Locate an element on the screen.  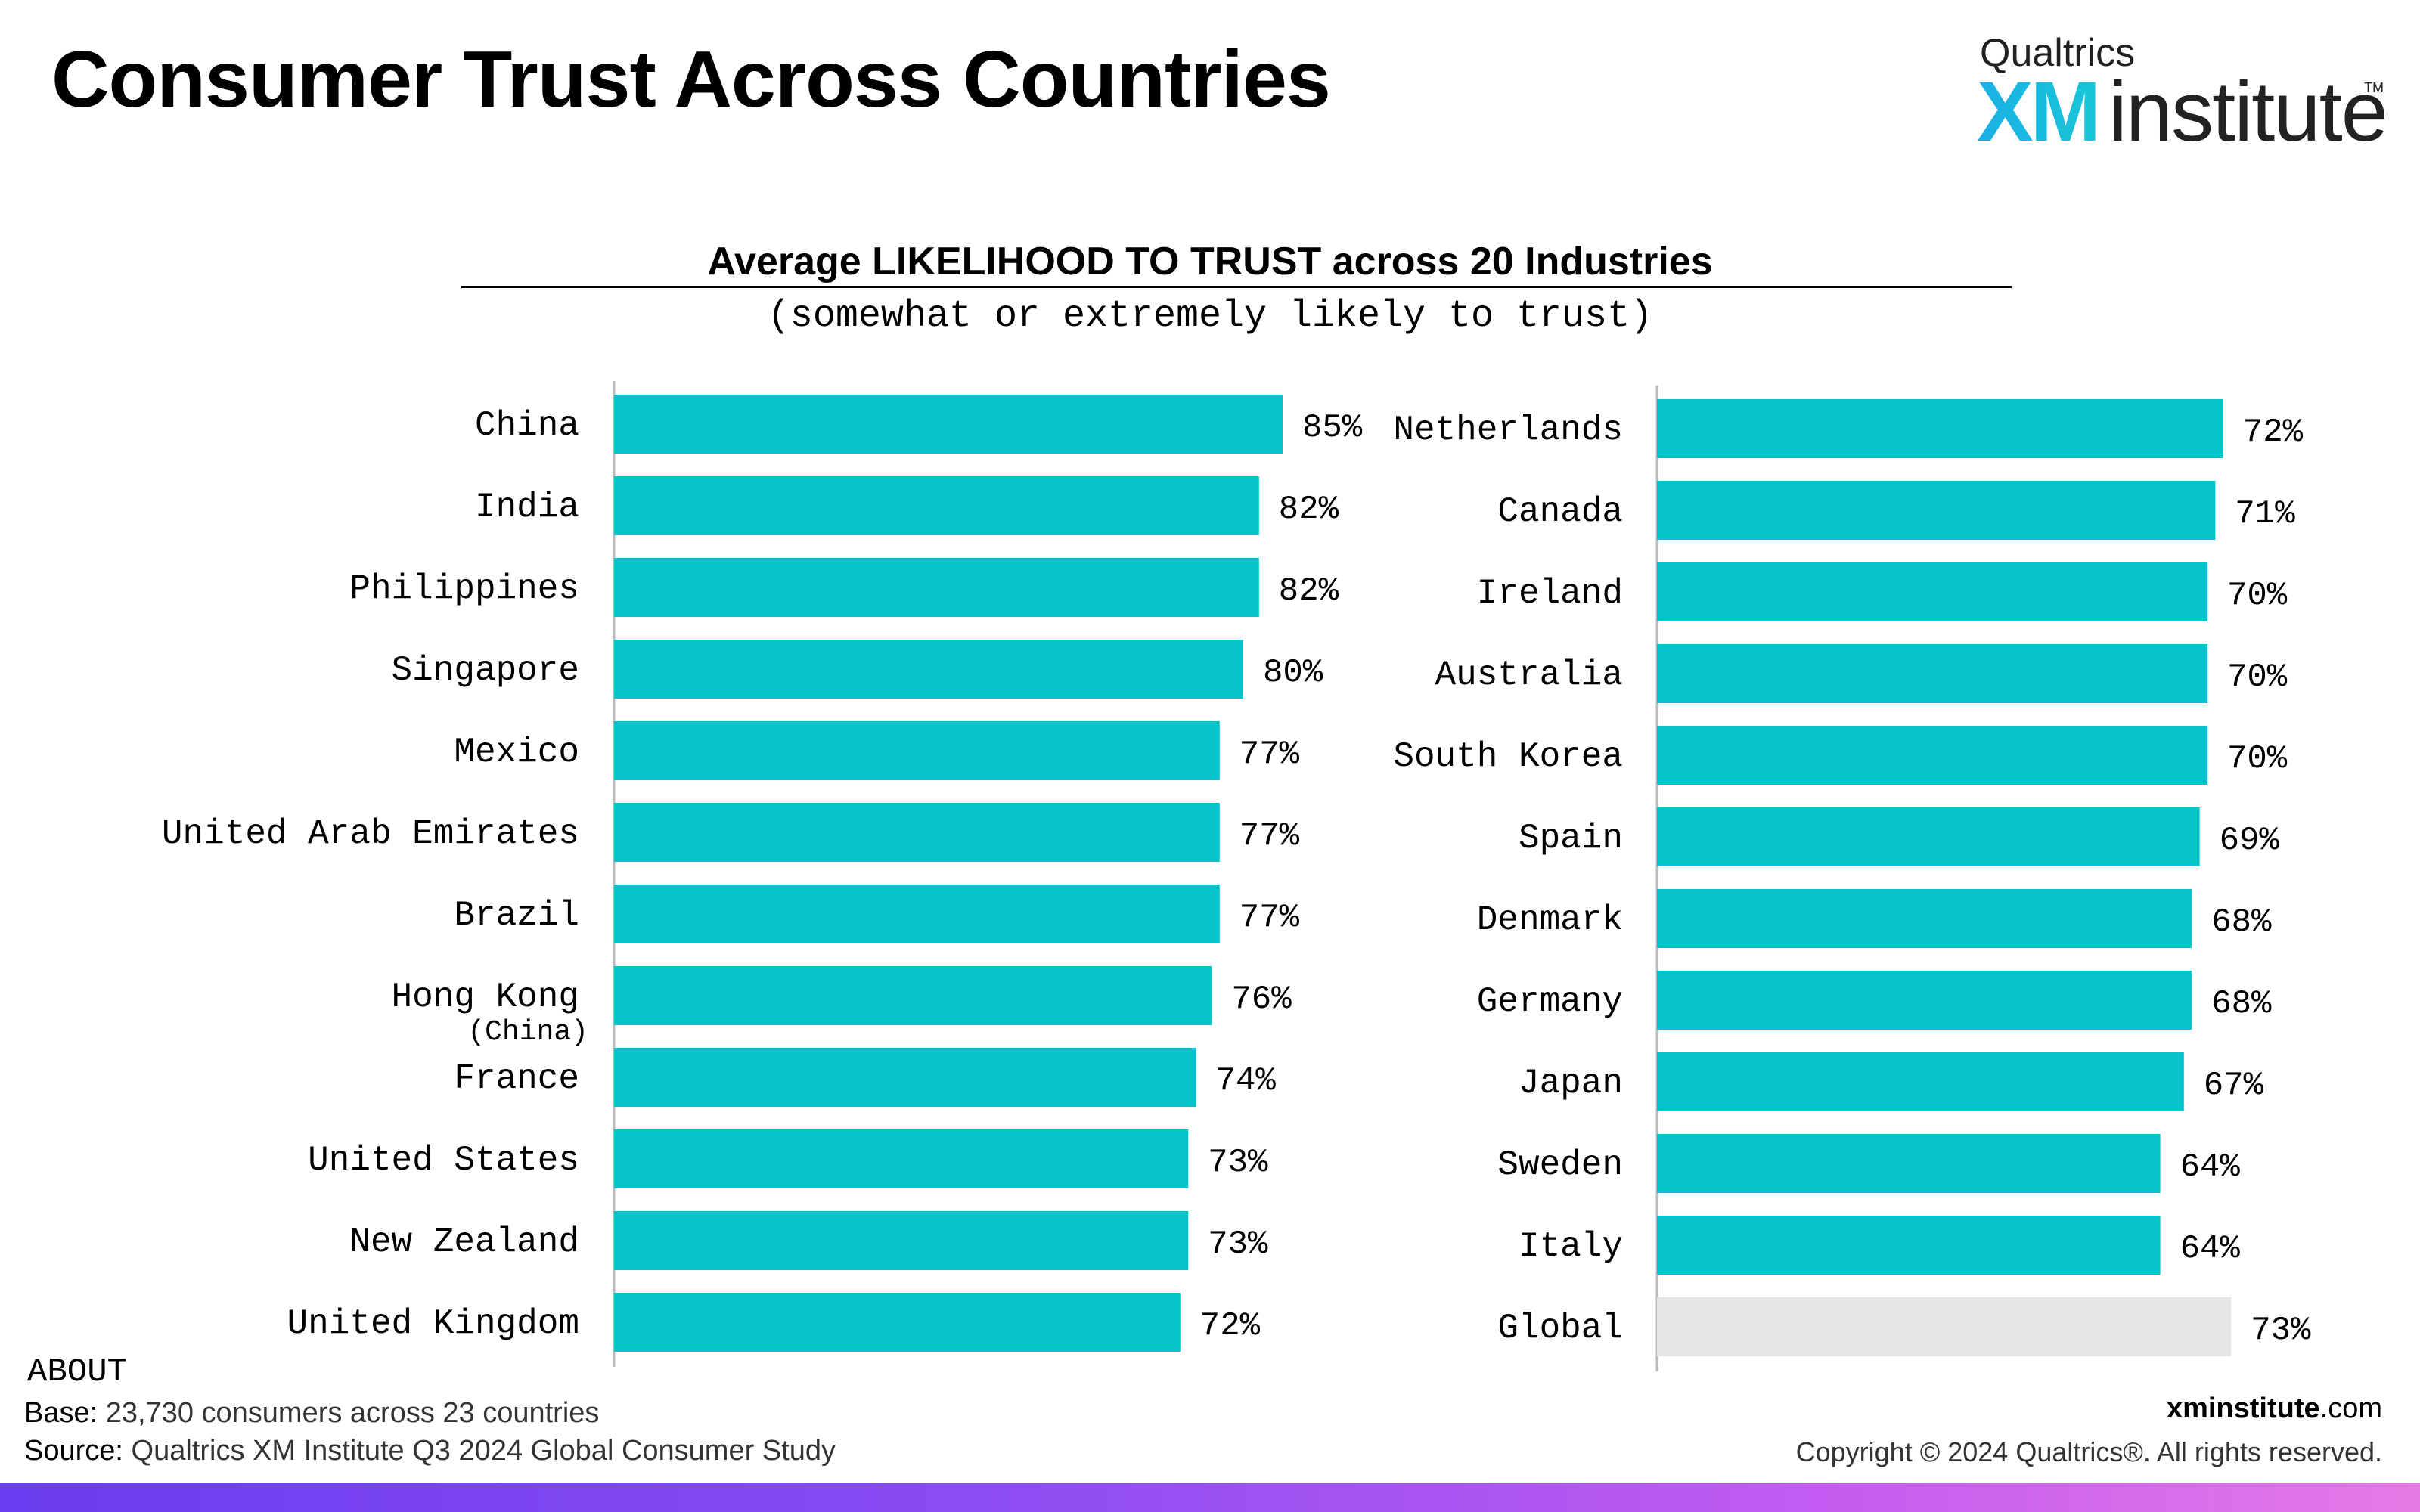
category-label: Sweden is located at coordinates (1560, 1165).